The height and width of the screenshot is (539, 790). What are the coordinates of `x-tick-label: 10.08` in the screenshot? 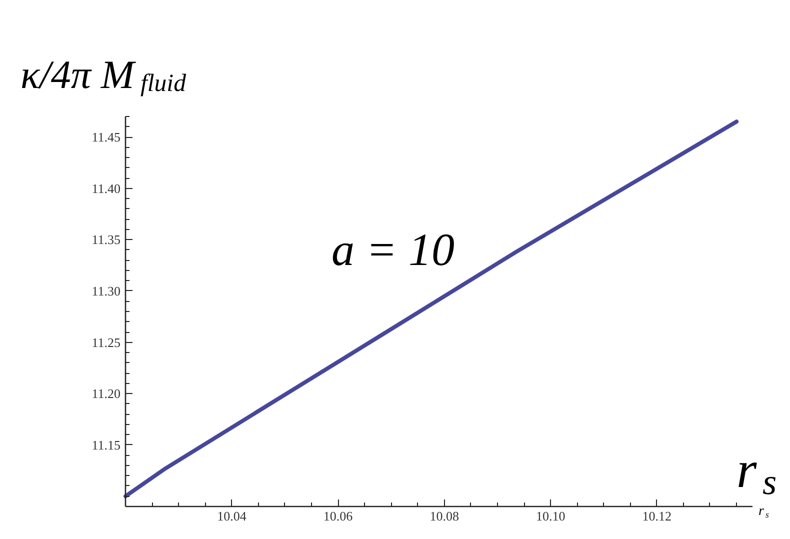 It's located at (444, 516).